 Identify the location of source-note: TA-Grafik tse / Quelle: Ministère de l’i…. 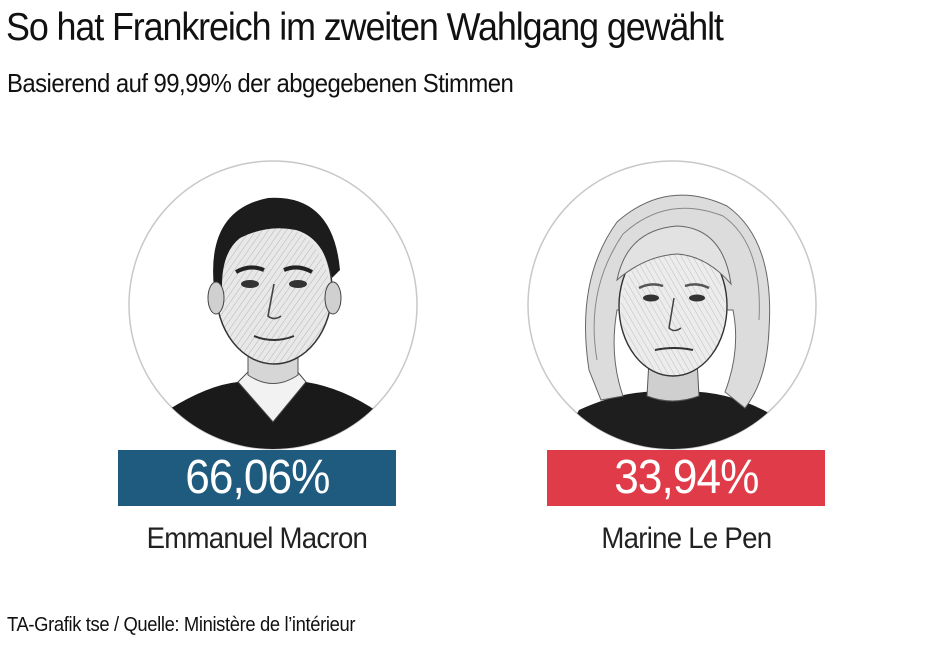
(181, 625).